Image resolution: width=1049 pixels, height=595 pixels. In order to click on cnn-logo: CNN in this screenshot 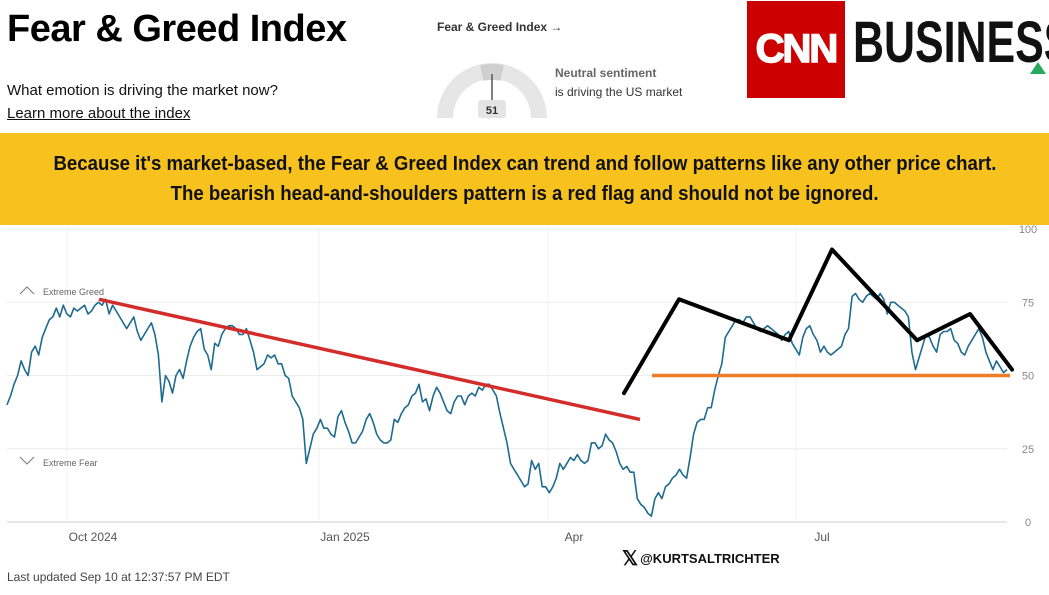, I will do `click(796, 49)`.